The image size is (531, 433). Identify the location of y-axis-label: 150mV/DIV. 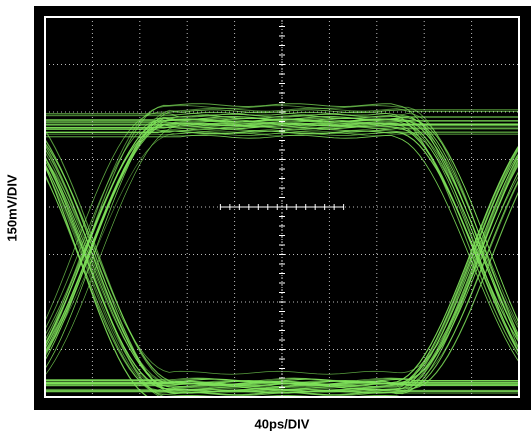
(12, 208).